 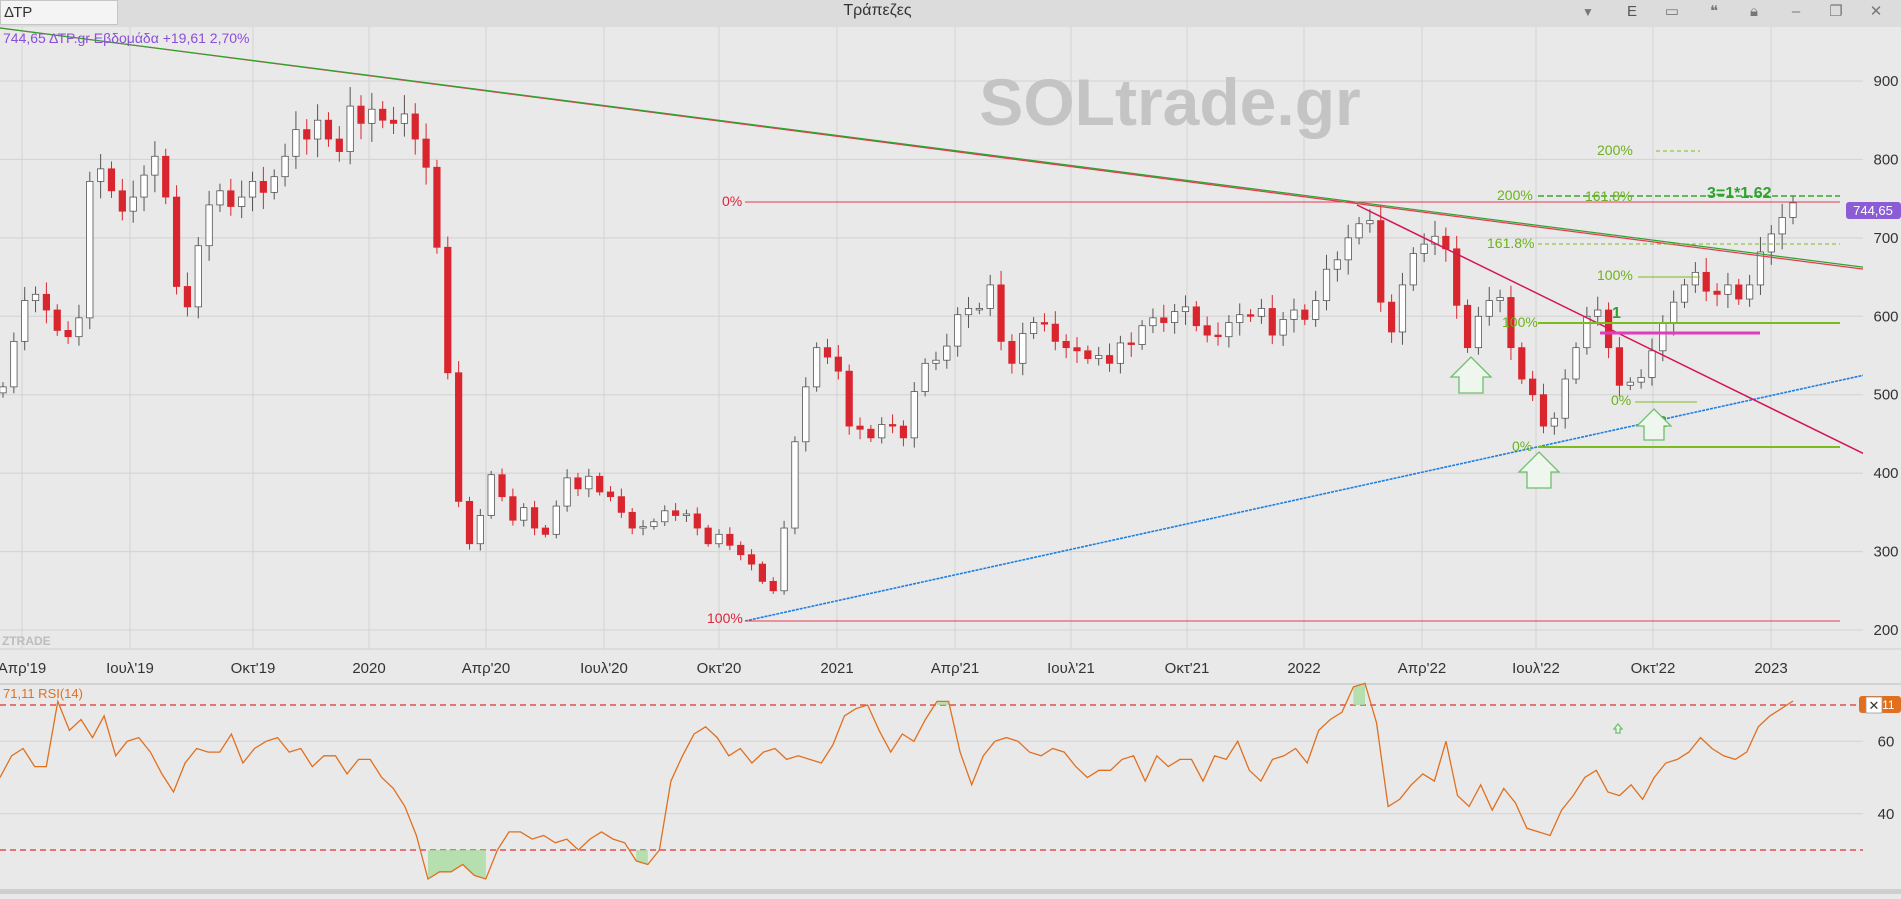 I want to click on quote-icon: ❝, so click(x=1714, y=11).